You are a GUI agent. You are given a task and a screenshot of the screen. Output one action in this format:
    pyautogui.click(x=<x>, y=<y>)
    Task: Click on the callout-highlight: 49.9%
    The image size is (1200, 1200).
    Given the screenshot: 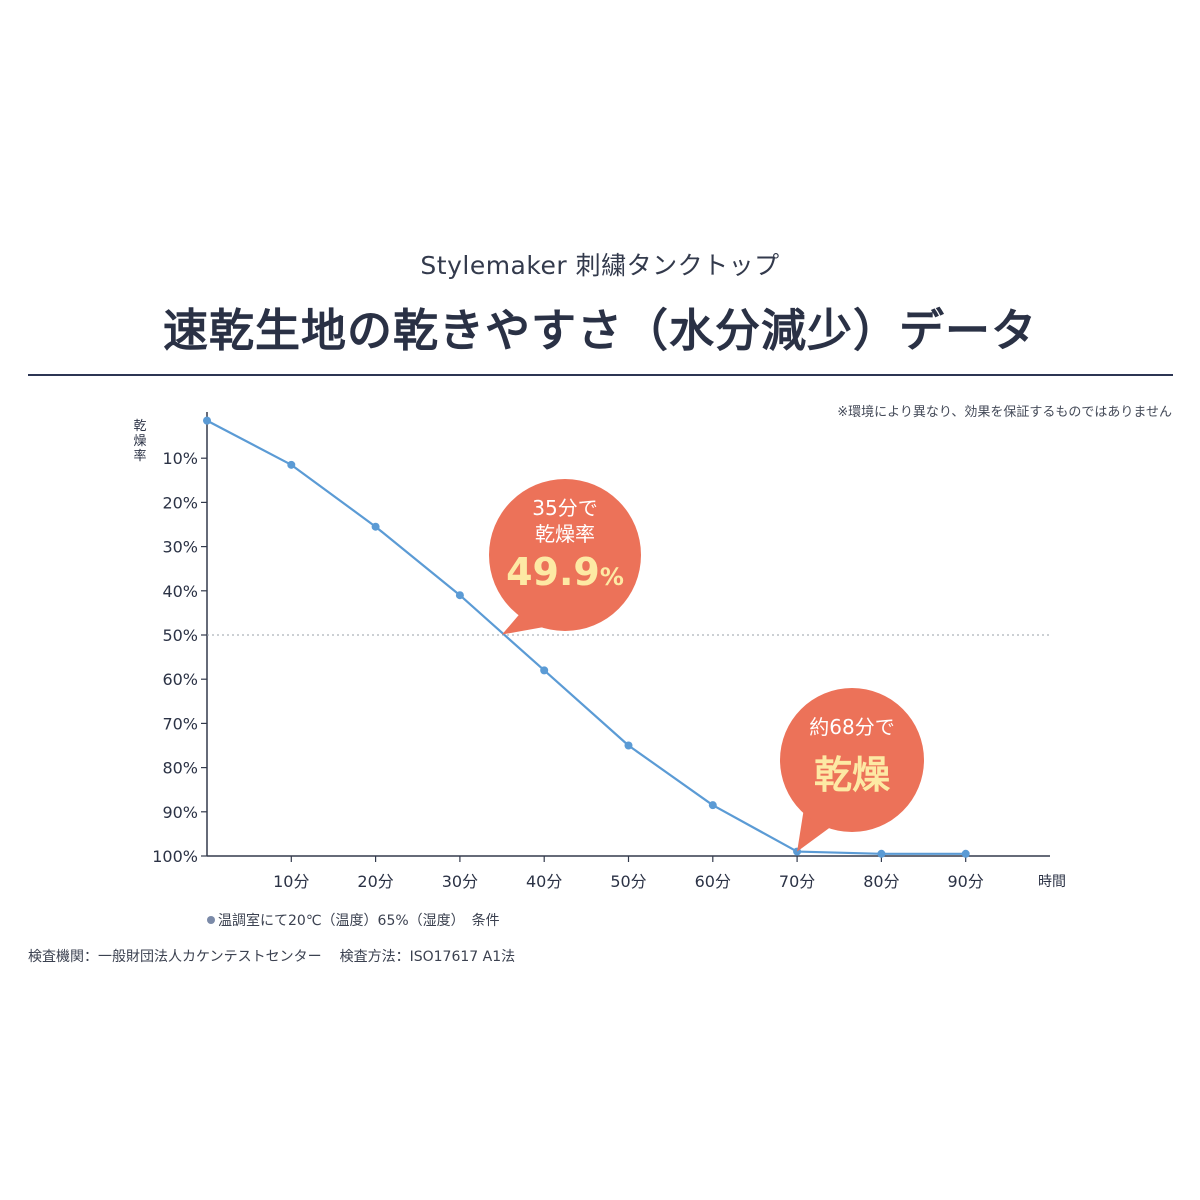 What is the action you would take?
    pyautogui.click(x=565, y=572)
    